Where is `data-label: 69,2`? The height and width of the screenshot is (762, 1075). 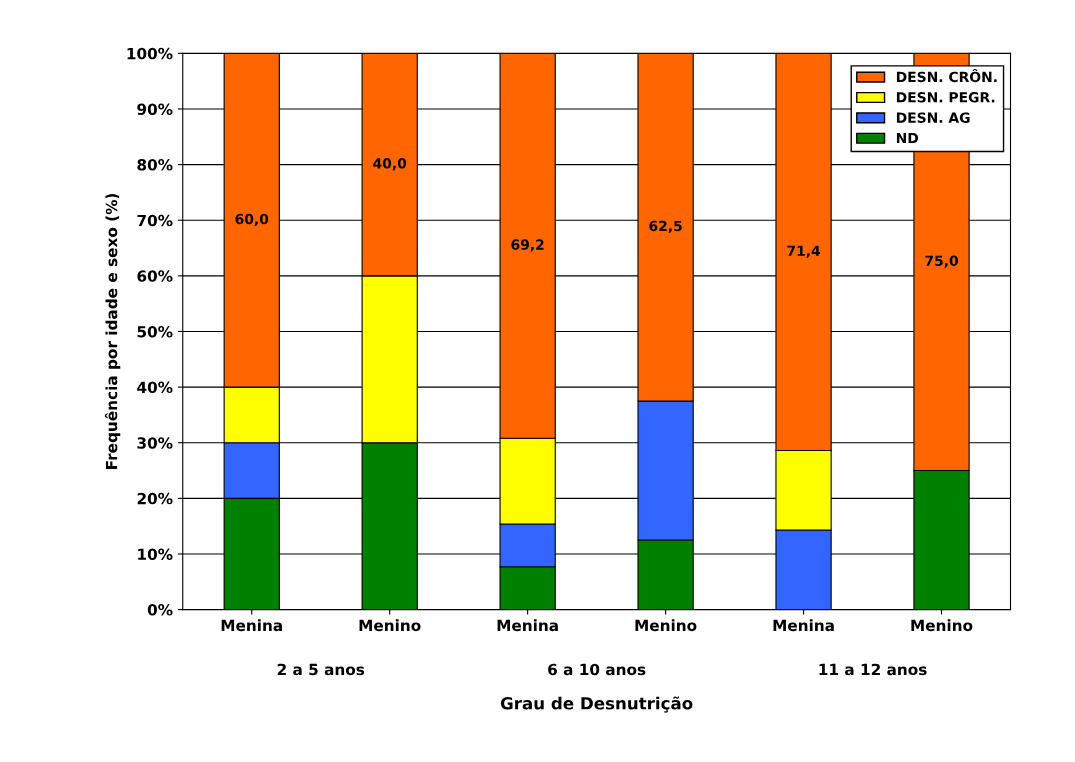 data-label: 69,2 is located at coordinates (527, 245).